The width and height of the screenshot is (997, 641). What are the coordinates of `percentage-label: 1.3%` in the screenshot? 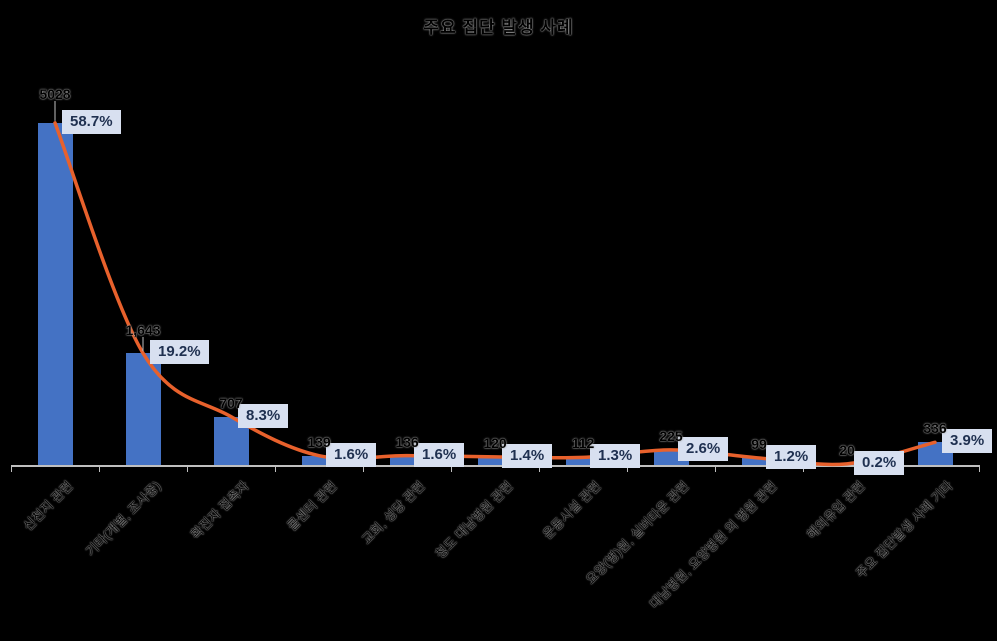 It's located at (615, 456).